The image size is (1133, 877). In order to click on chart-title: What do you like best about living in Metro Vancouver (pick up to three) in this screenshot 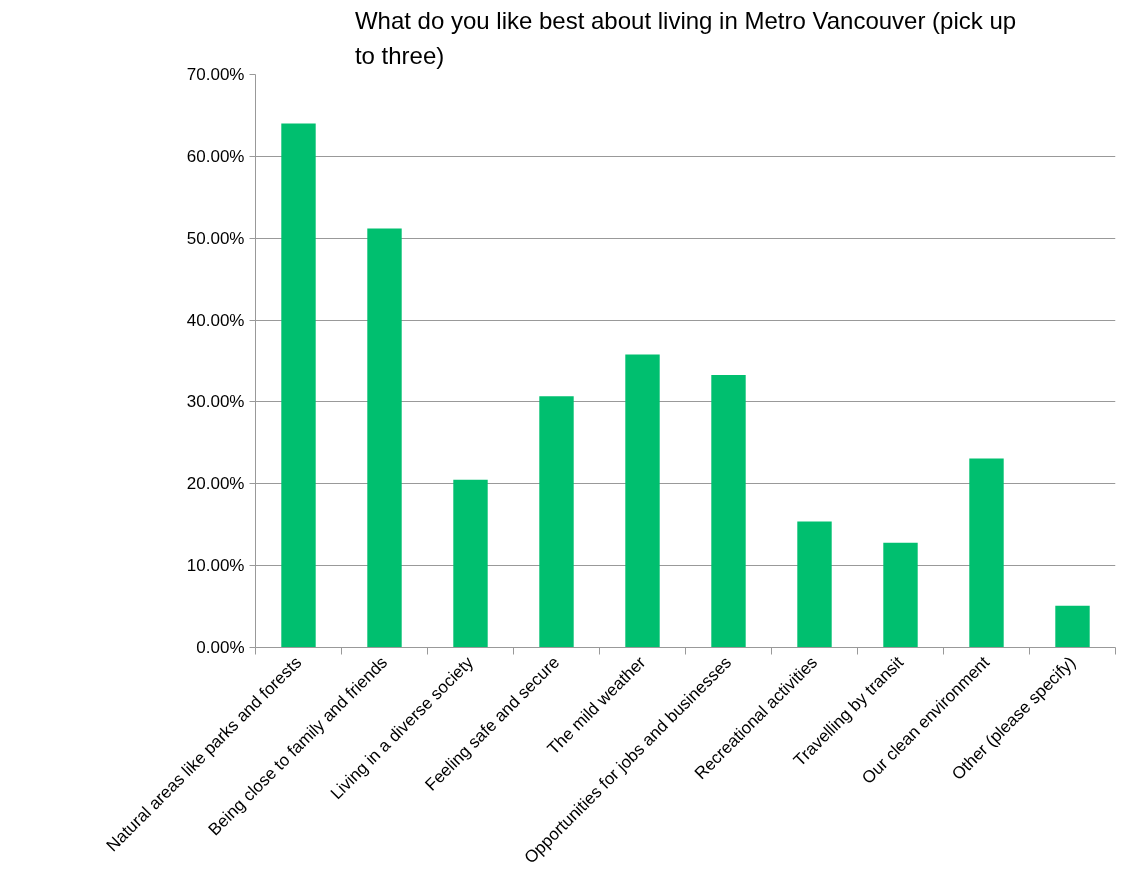, I will do `click(685, 38)`.